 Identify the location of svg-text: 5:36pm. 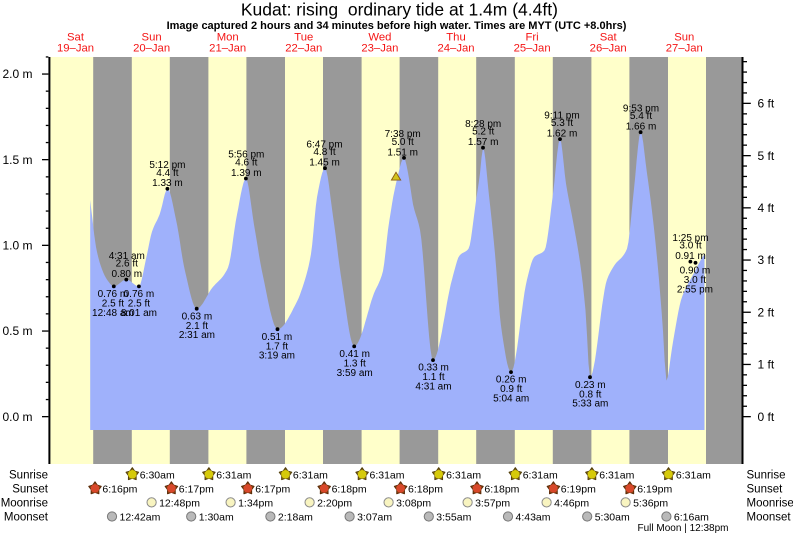
(650, 503).